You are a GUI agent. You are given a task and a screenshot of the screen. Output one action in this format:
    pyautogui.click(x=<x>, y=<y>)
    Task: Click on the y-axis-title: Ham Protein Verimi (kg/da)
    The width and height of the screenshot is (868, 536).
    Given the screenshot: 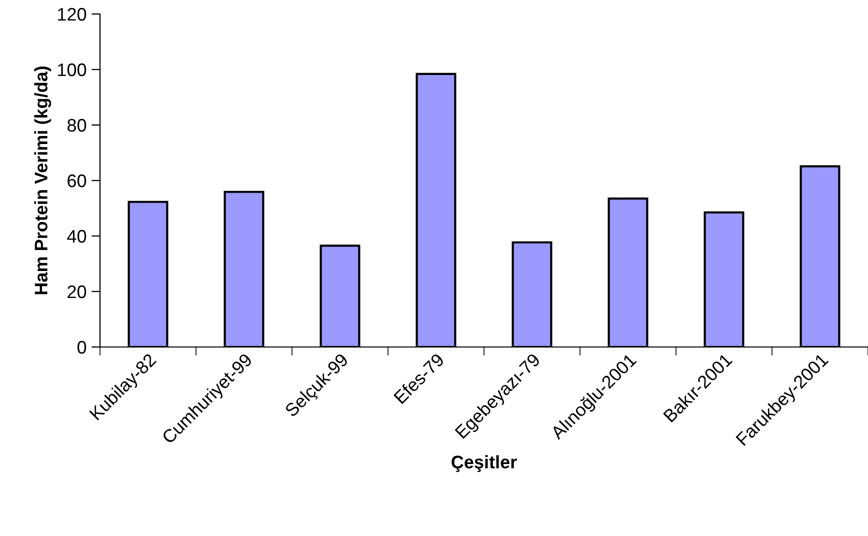 What is the action you would take?
    pyautogui.click(x=43, y=180)
    